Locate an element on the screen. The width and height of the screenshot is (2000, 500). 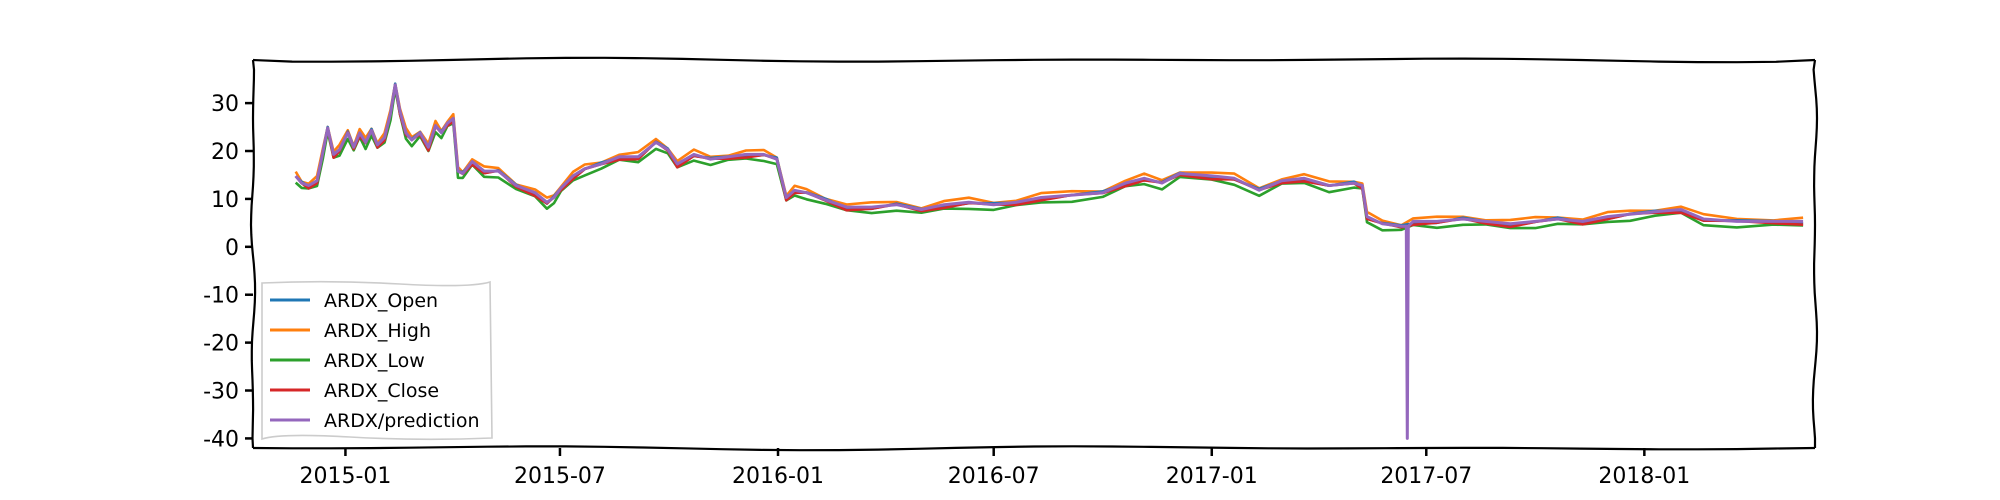
y-tick-label: -20 is located at coordinates (221, 344).